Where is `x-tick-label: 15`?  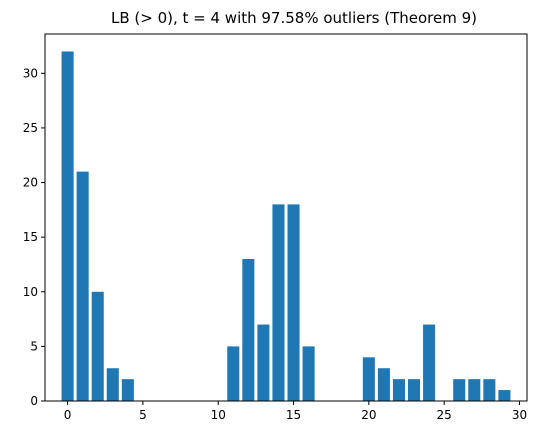
x-tick-label: 15 is located at coordinates (293, 415).